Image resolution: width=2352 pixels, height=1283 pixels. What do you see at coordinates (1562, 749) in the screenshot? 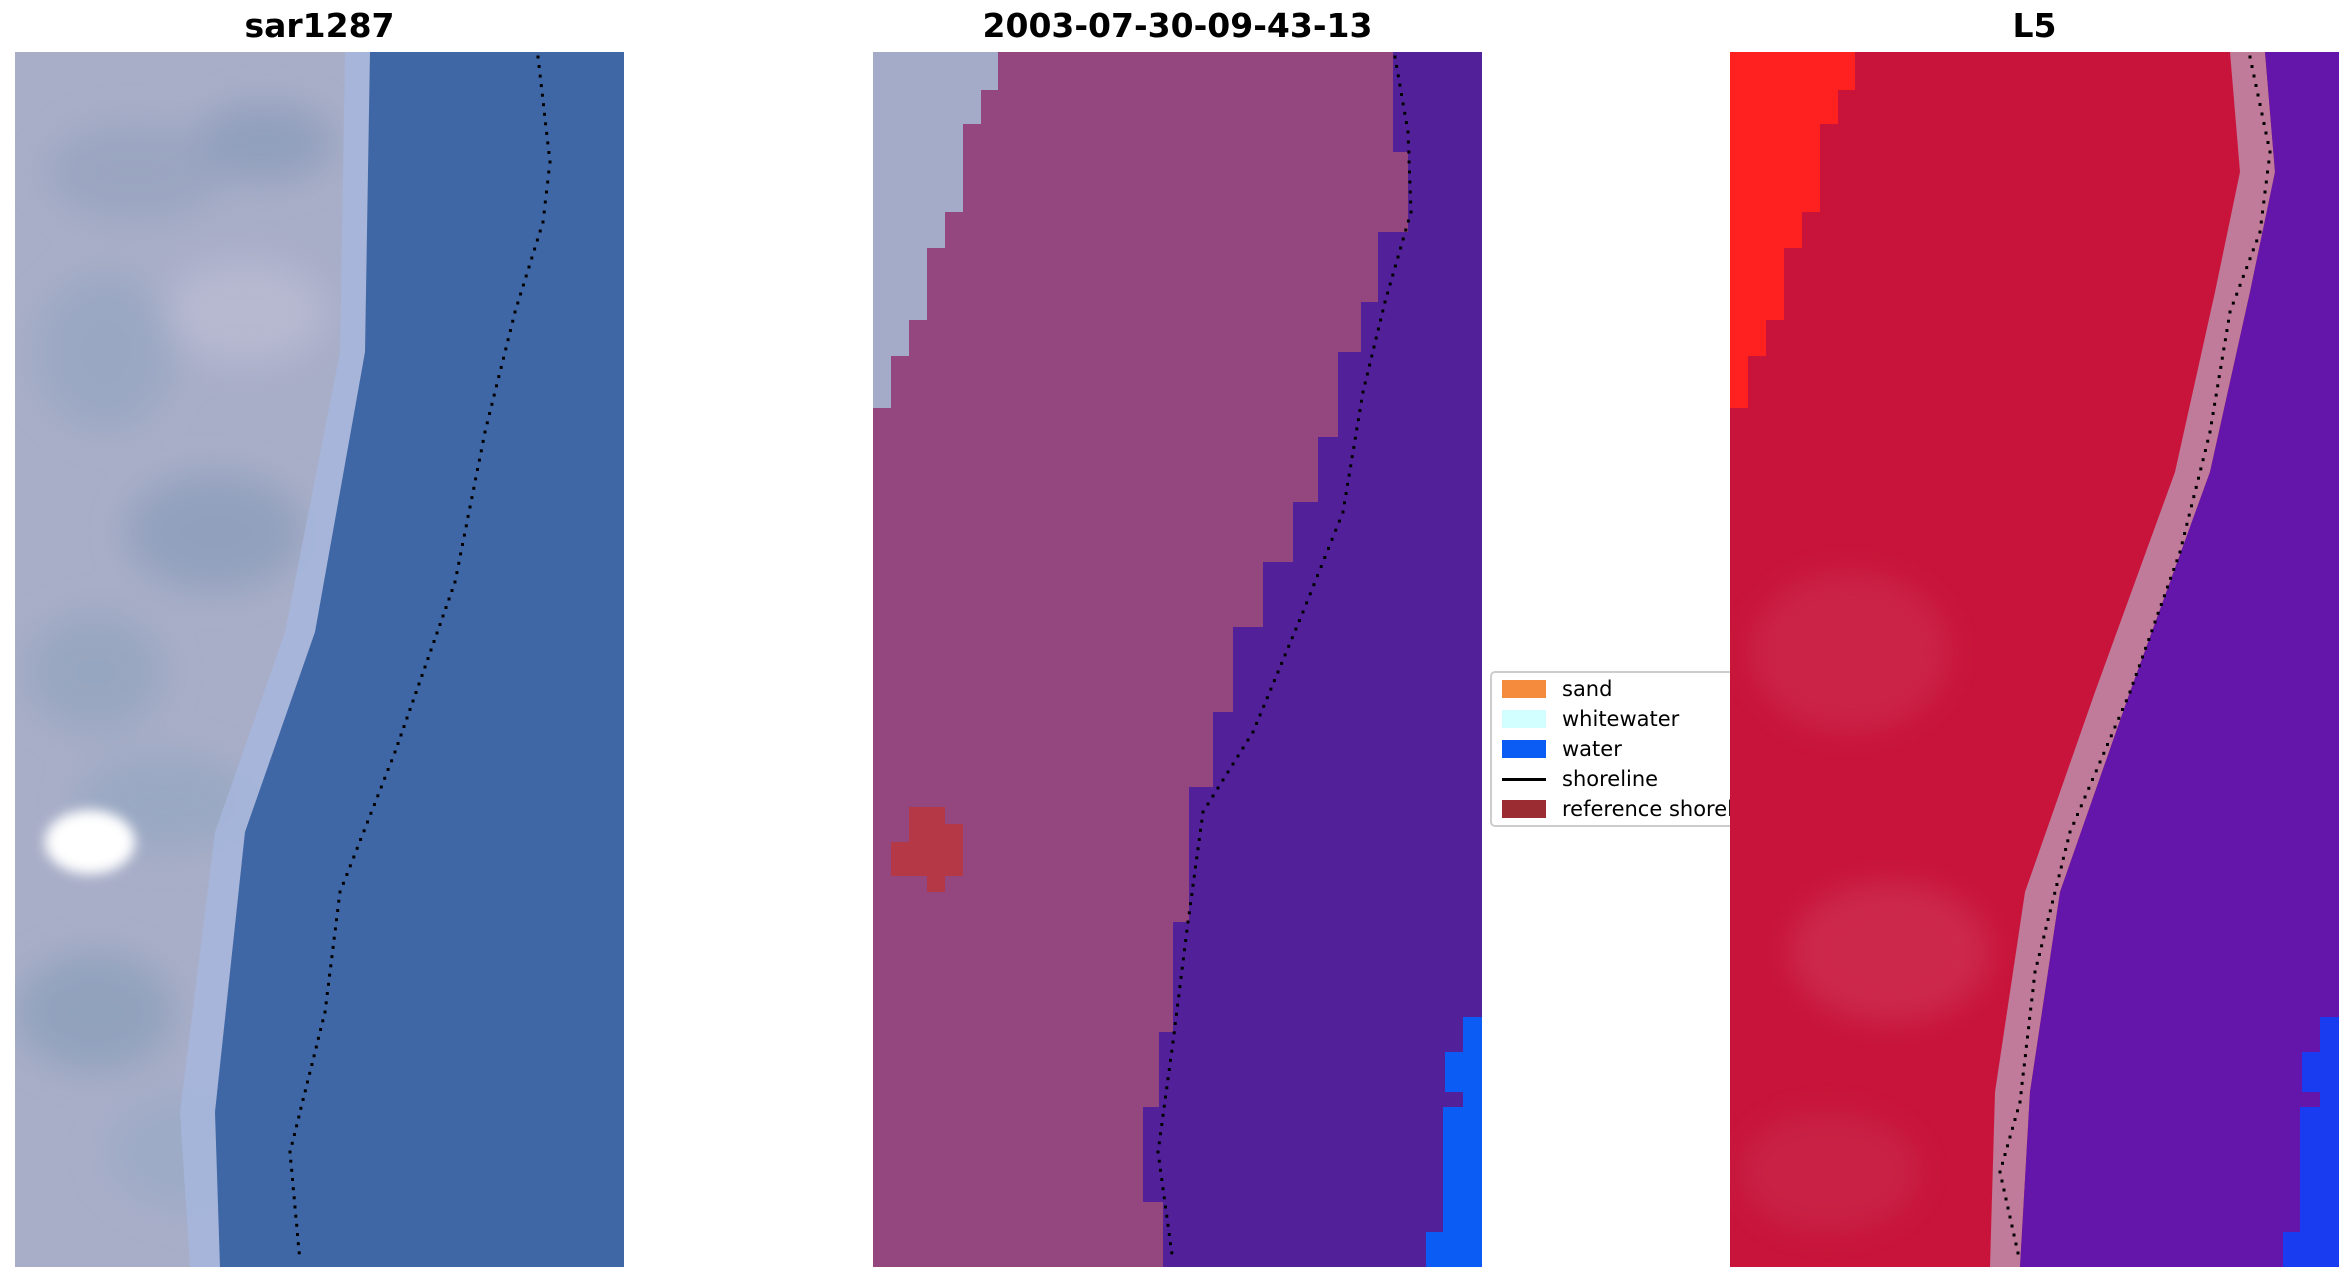
I see `legend-item-water: water` at bounding box center [1562, 749].